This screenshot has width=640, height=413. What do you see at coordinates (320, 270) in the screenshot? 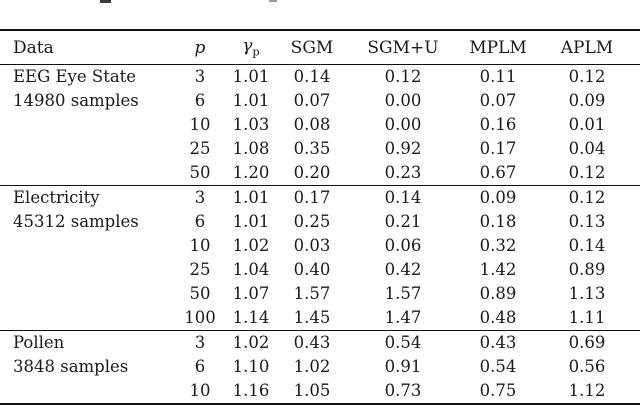
I see `table-row: 25 1.04 0.40 0.42 1.42 0.89` at bounding box center [320, 270].